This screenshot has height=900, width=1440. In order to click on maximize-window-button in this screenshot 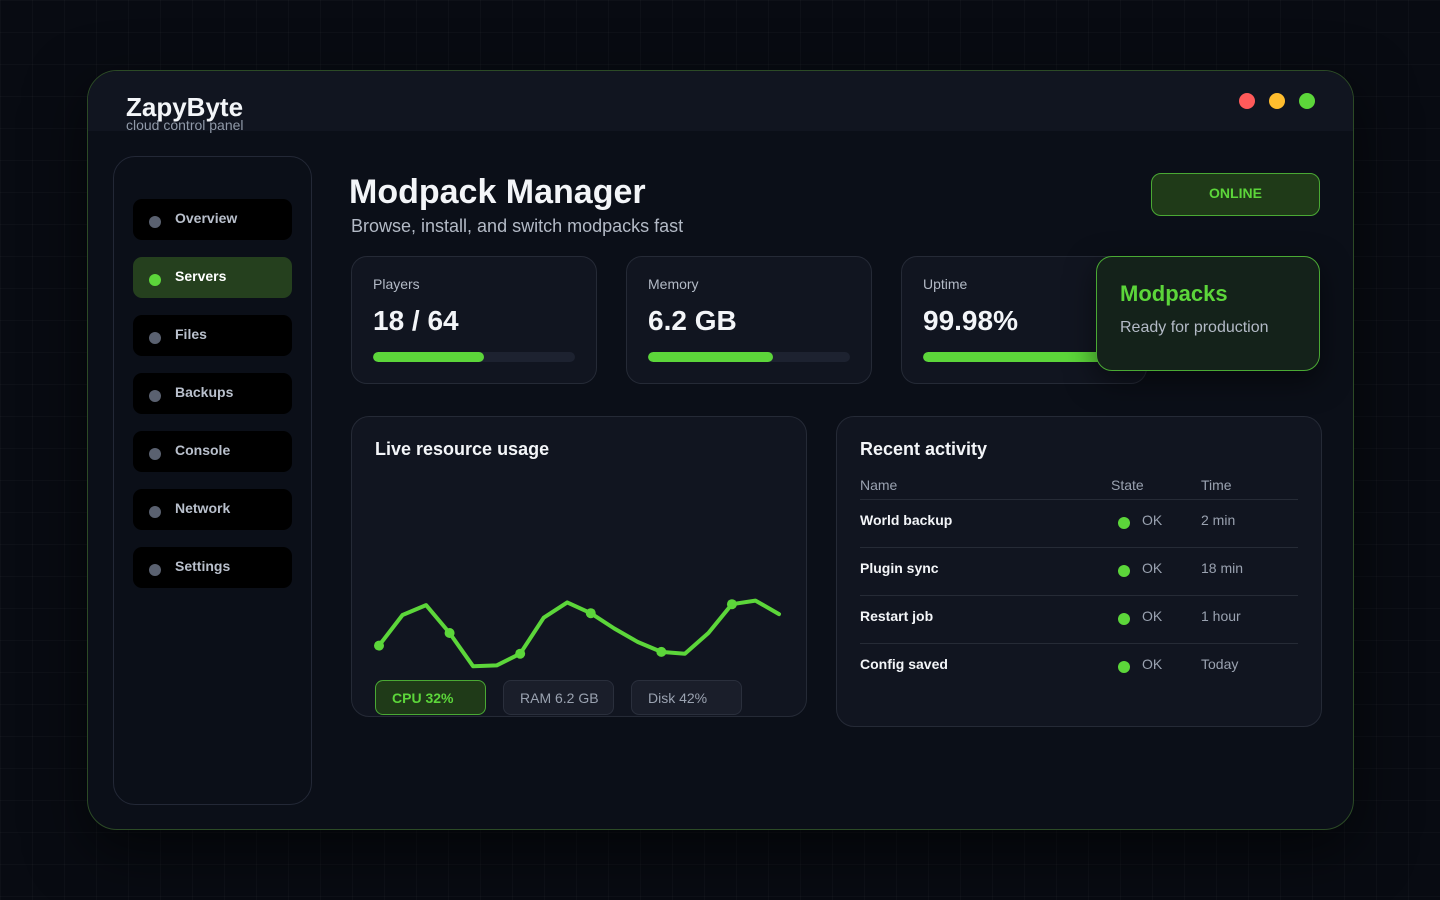, I will do `click(1307, 101)`.